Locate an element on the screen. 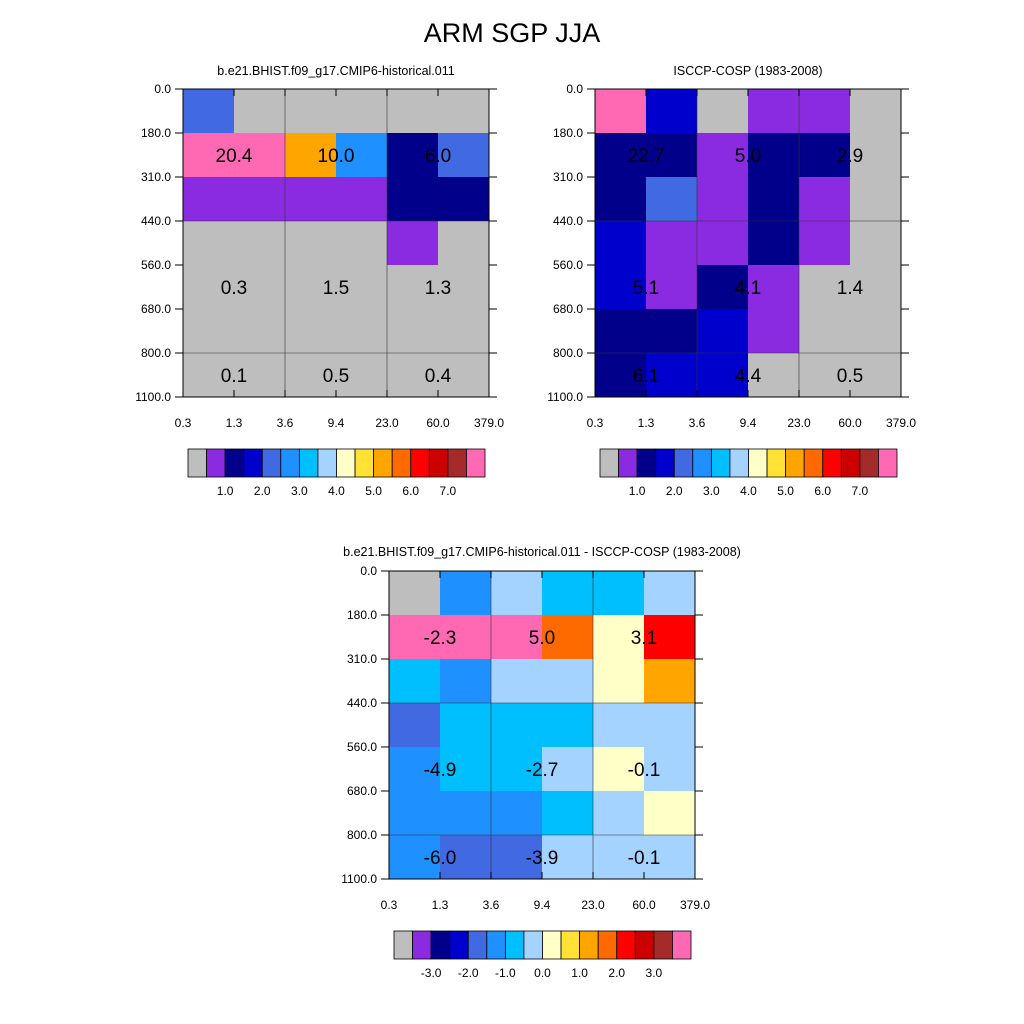 This screenshot has width=1024, height=1024. data-label: 5.1 is located at coordinates (646, 288).